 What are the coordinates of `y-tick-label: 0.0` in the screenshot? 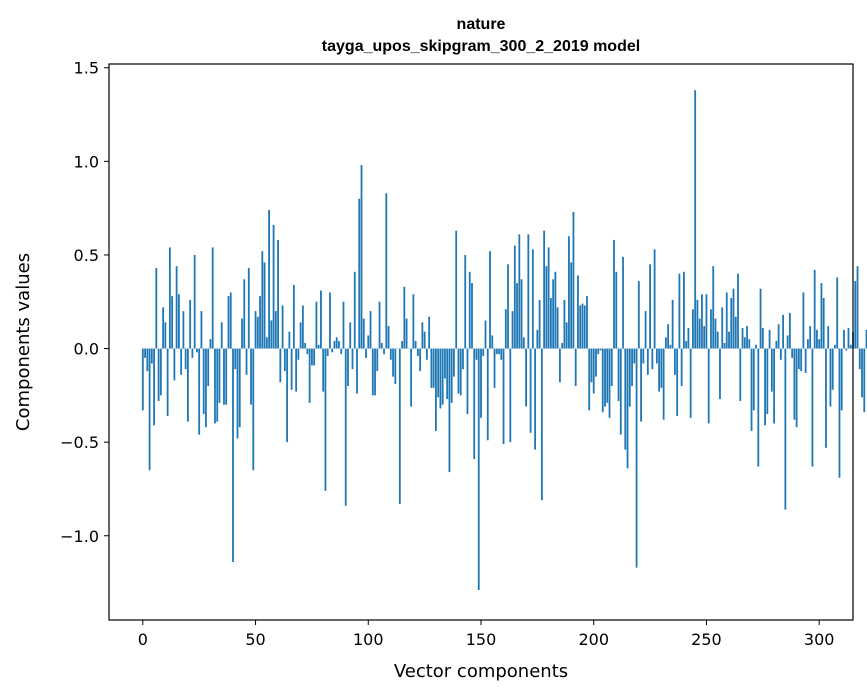 It's located at (86, 349).